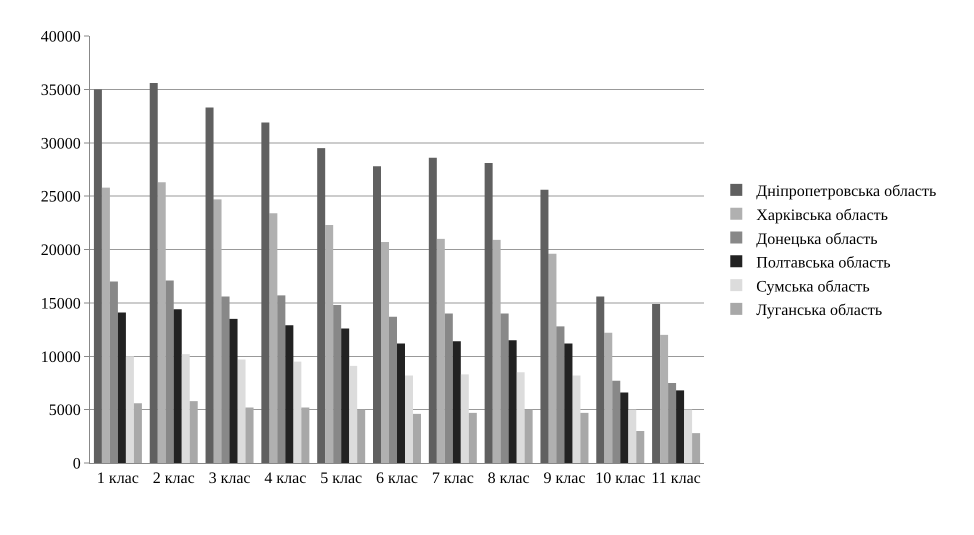 The image size is (974, 535). Describe the element at coordinates (509, 479) in the screenshot. I see `x-tick-label: 8 клас` at that location.